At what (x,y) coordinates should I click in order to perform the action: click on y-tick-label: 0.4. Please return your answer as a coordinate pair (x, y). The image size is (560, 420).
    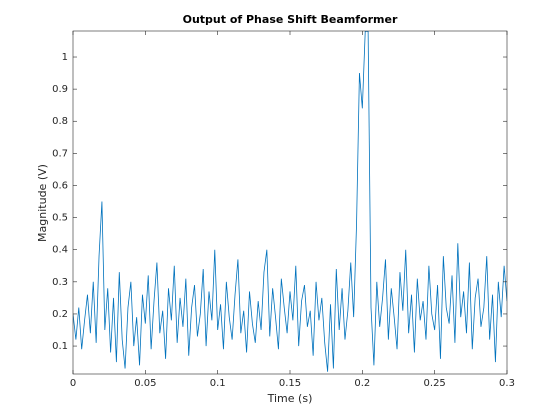
    Looking at the image, I should click on (60, 250).